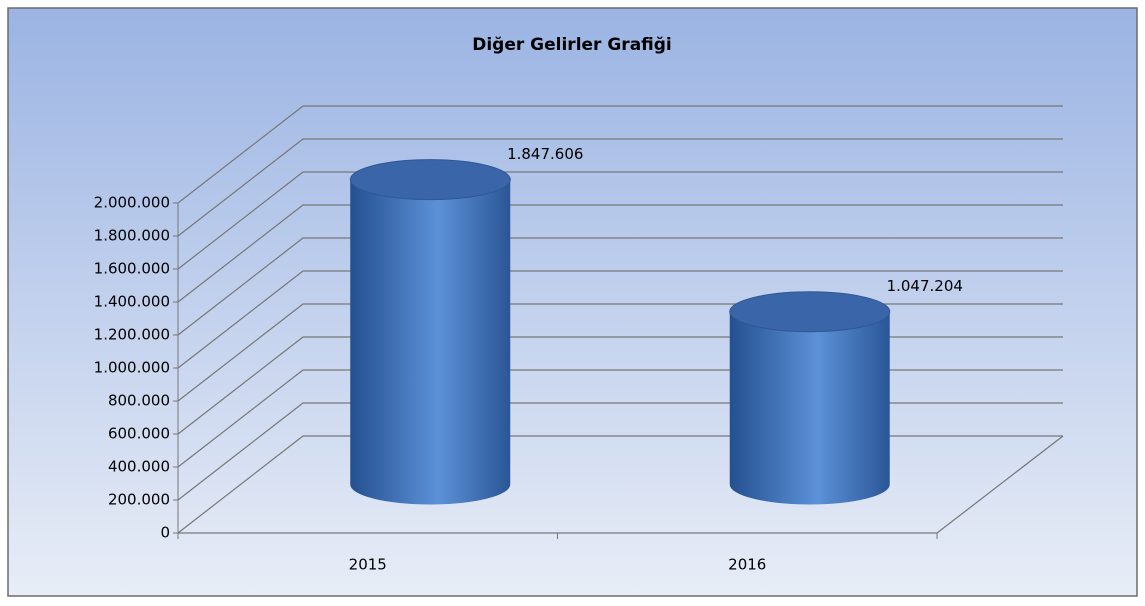  I want to click on y-tick-label: 1.600.000, so click(132, 269).